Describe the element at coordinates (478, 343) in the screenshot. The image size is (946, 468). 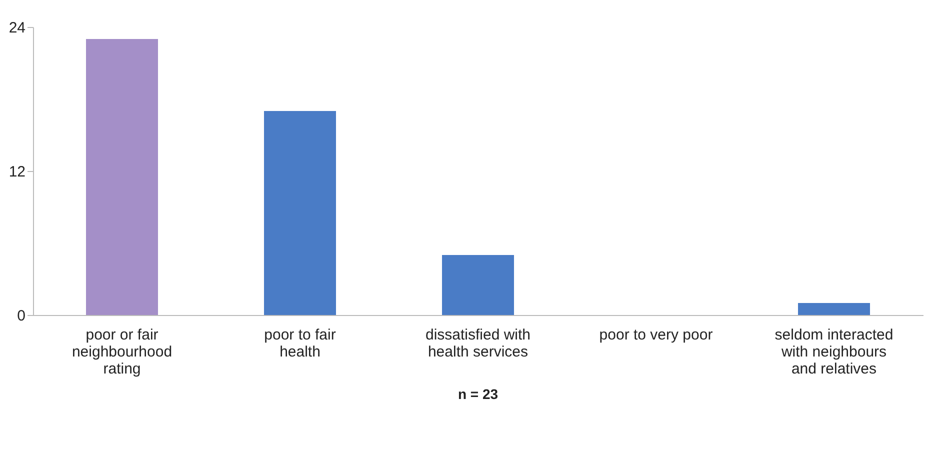
I see `x-tick-label: dissatisfied with health services` at that location.